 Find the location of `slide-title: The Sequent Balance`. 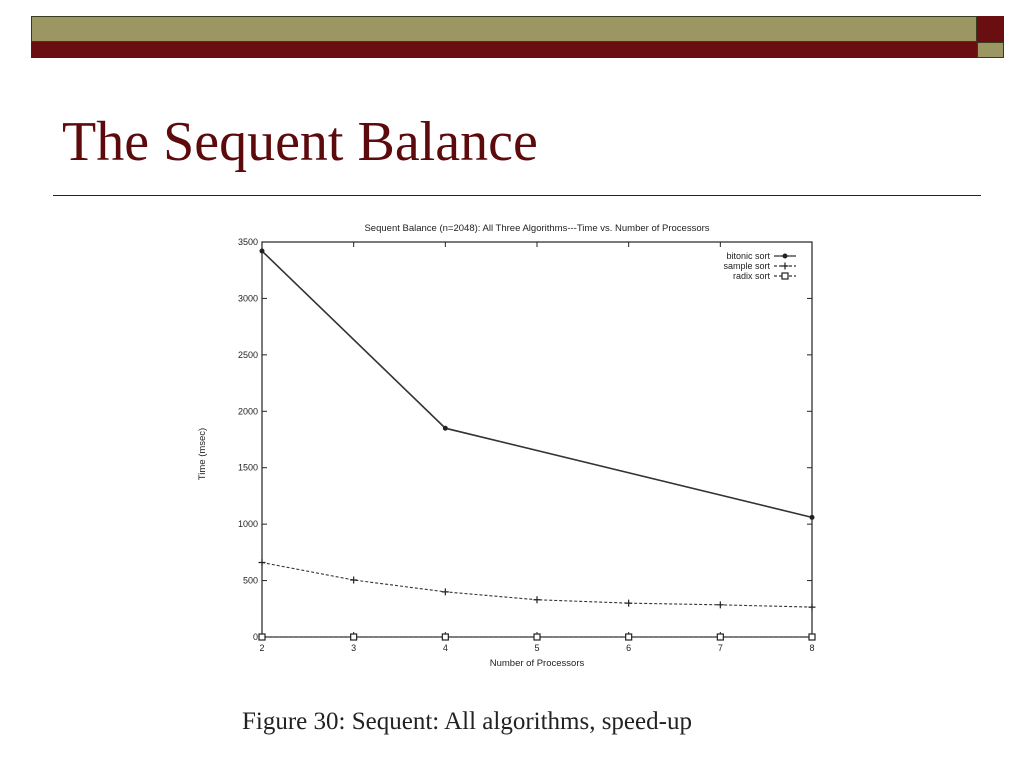

slide-title: The Sequent Balance is located at coordinates (300, 142).